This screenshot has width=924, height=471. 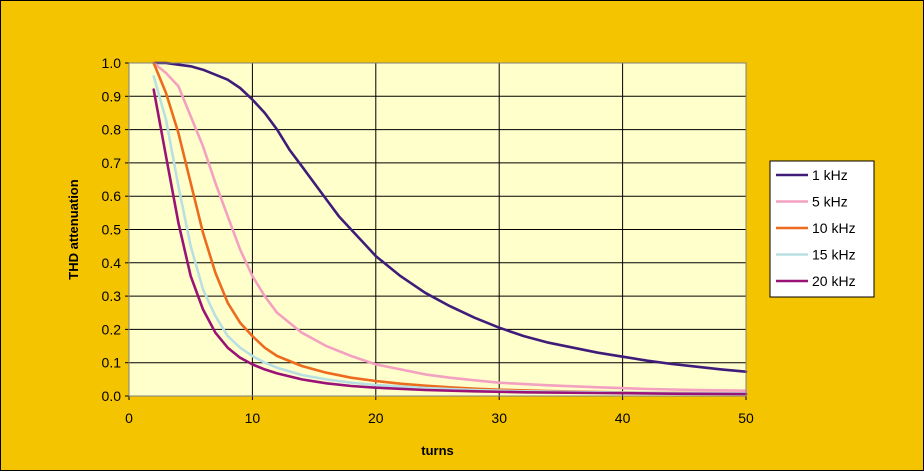 What do you see at coordinates (499, 418) in the screenshot?
I see `x-tick-label: 30` at bounding box center [499, 418].